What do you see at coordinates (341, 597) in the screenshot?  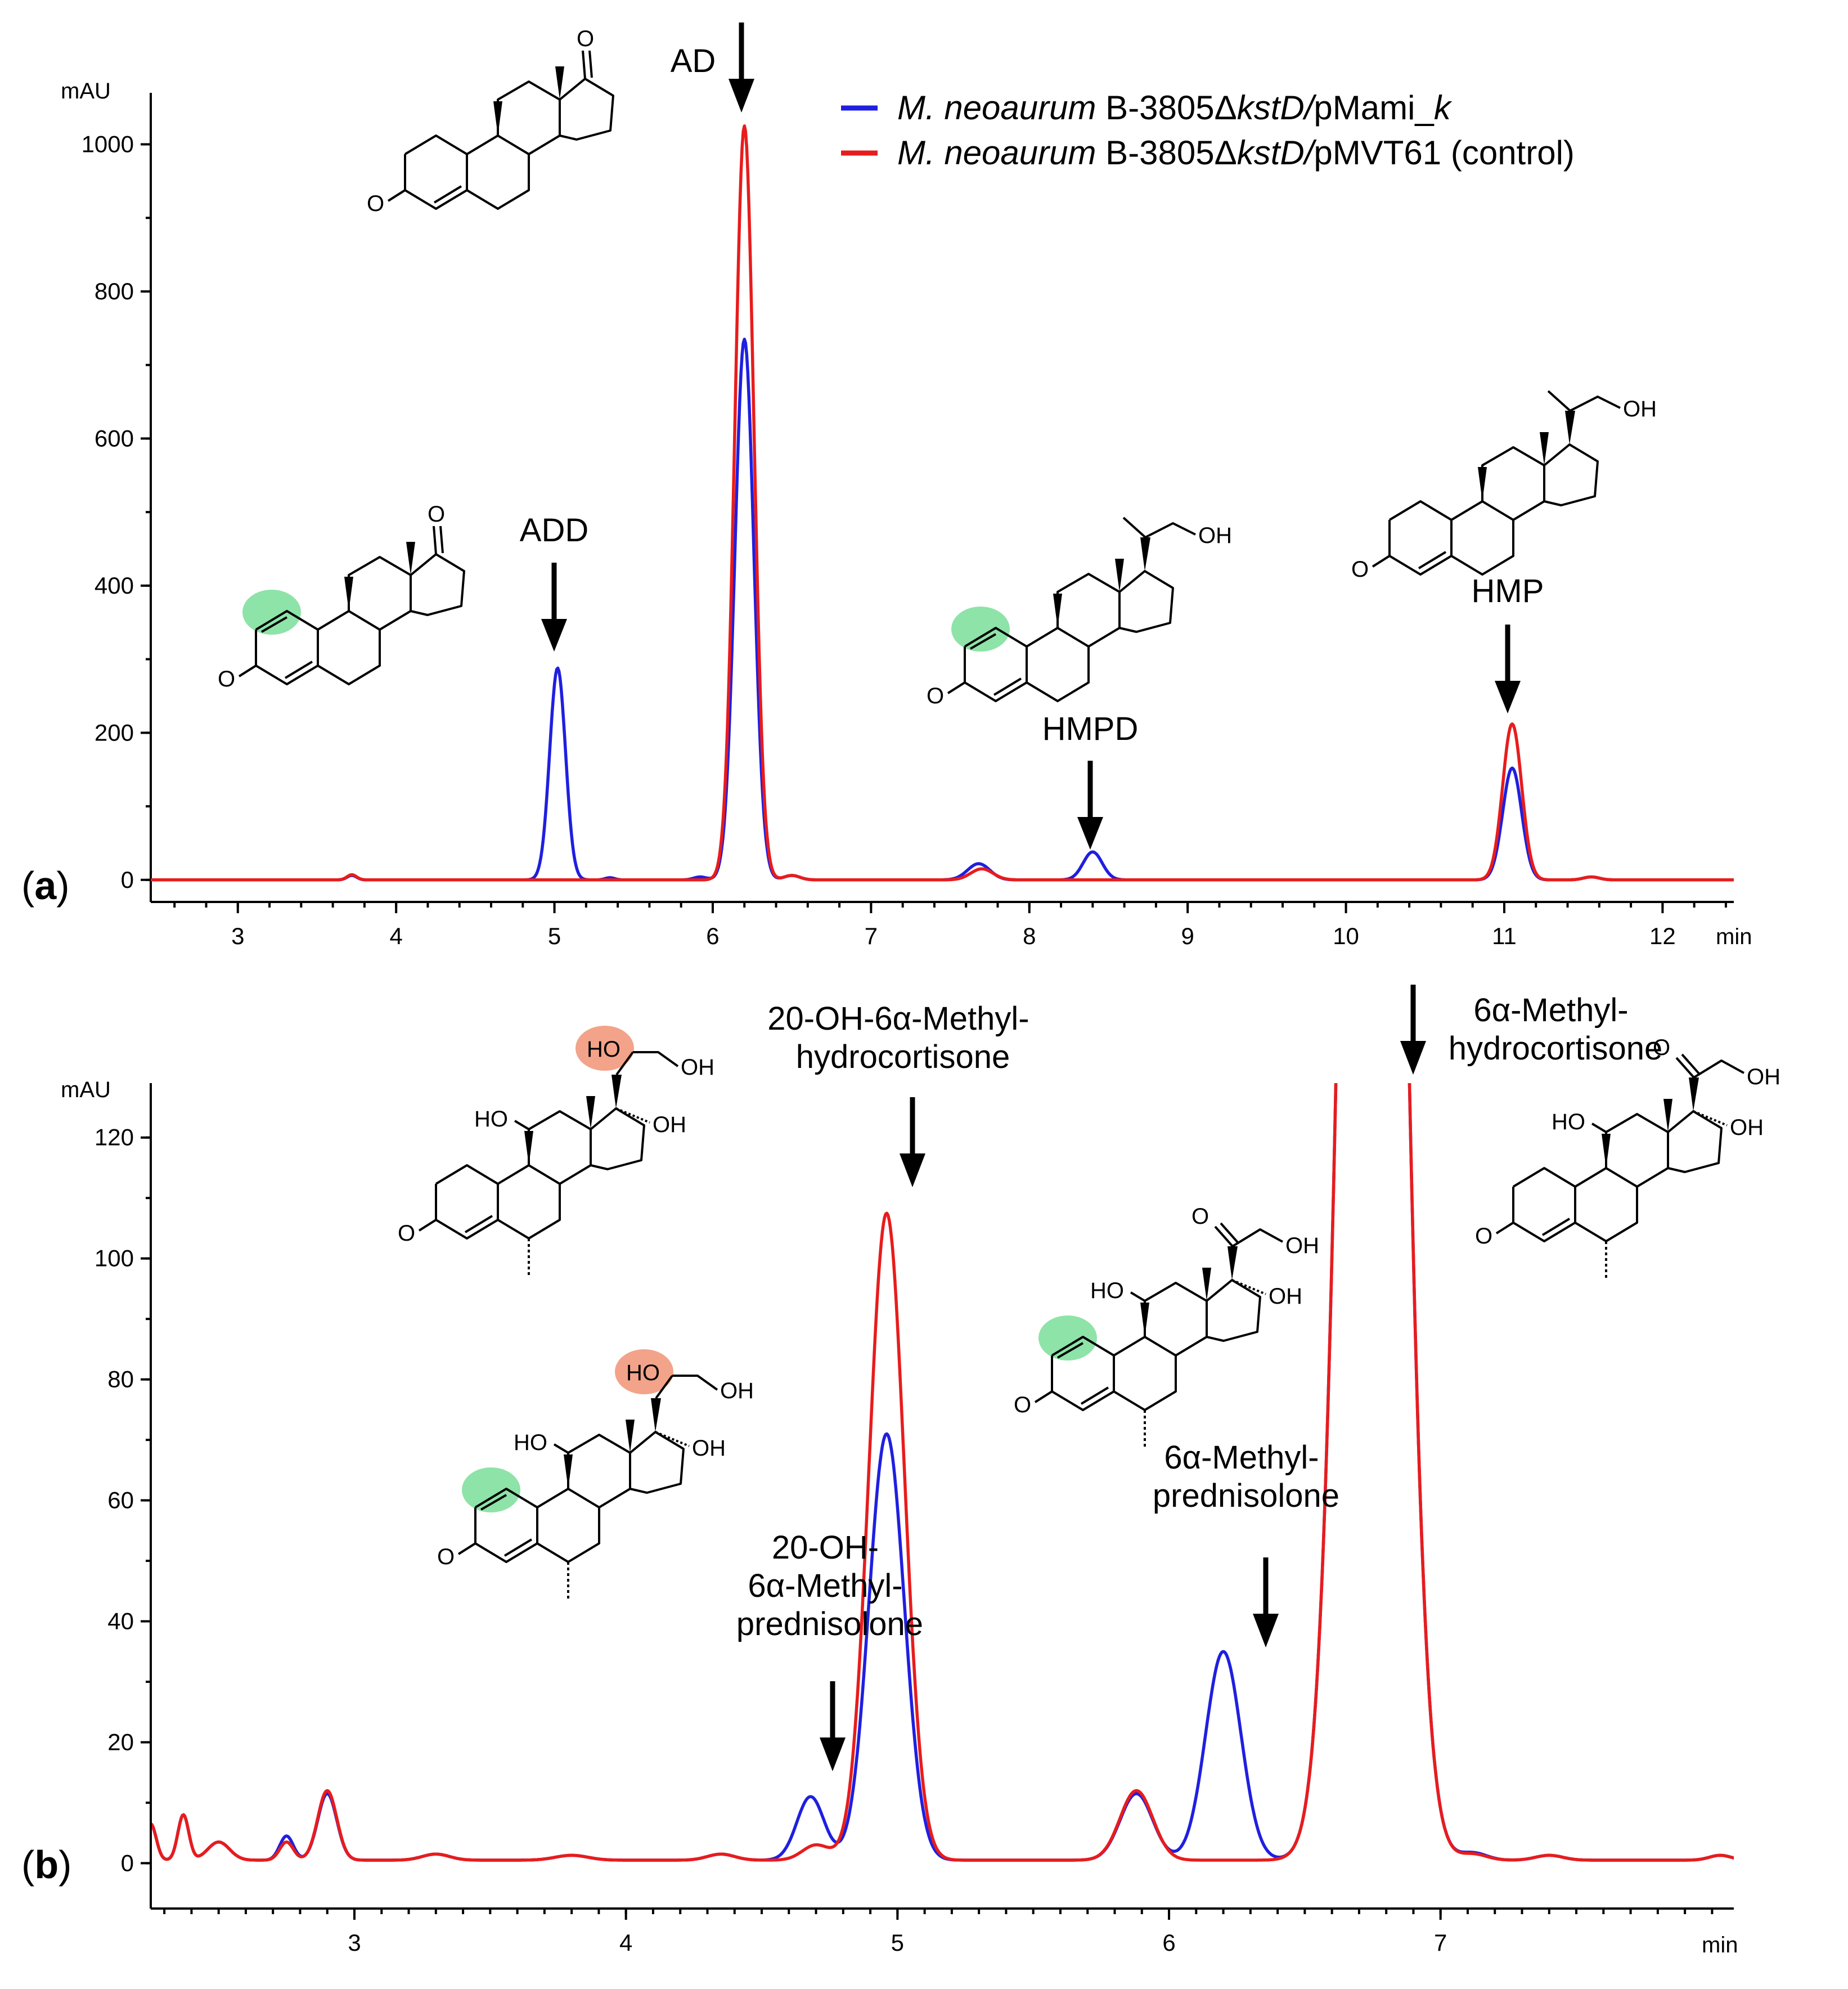 I see `structure-add: O O` at bounding box center [341, 597].